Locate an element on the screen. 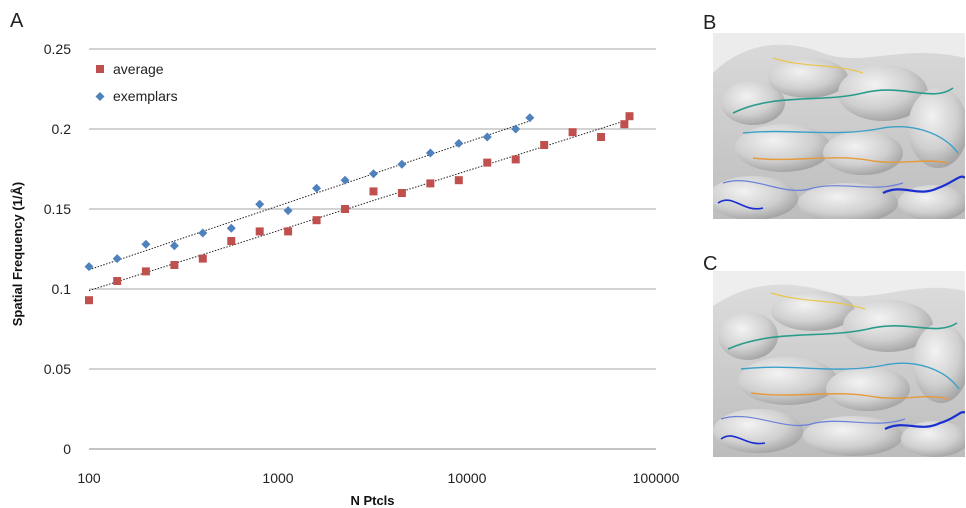 This screenshot has width=966, height=508. density-map-image-c is located at coordinates (839, 364).